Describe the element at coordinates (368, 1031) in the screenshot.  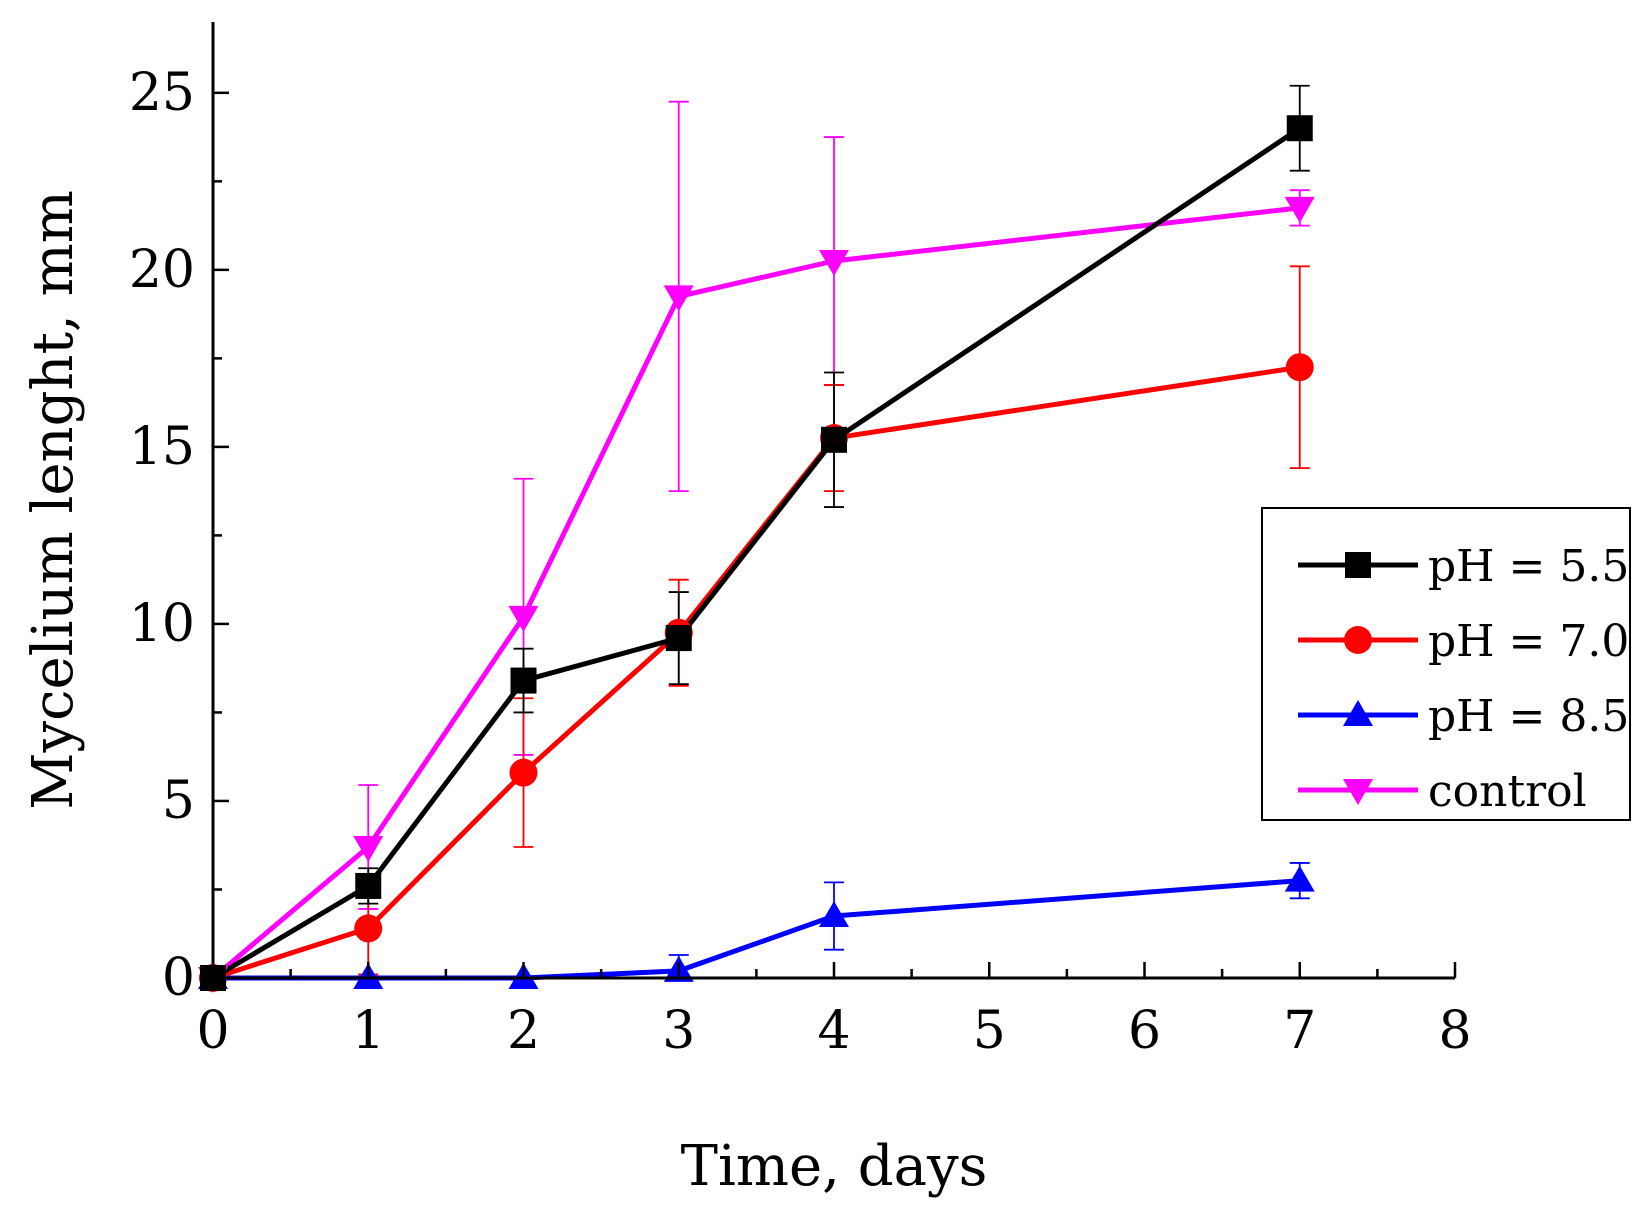
I see `x-tick-label: 1` at that location.